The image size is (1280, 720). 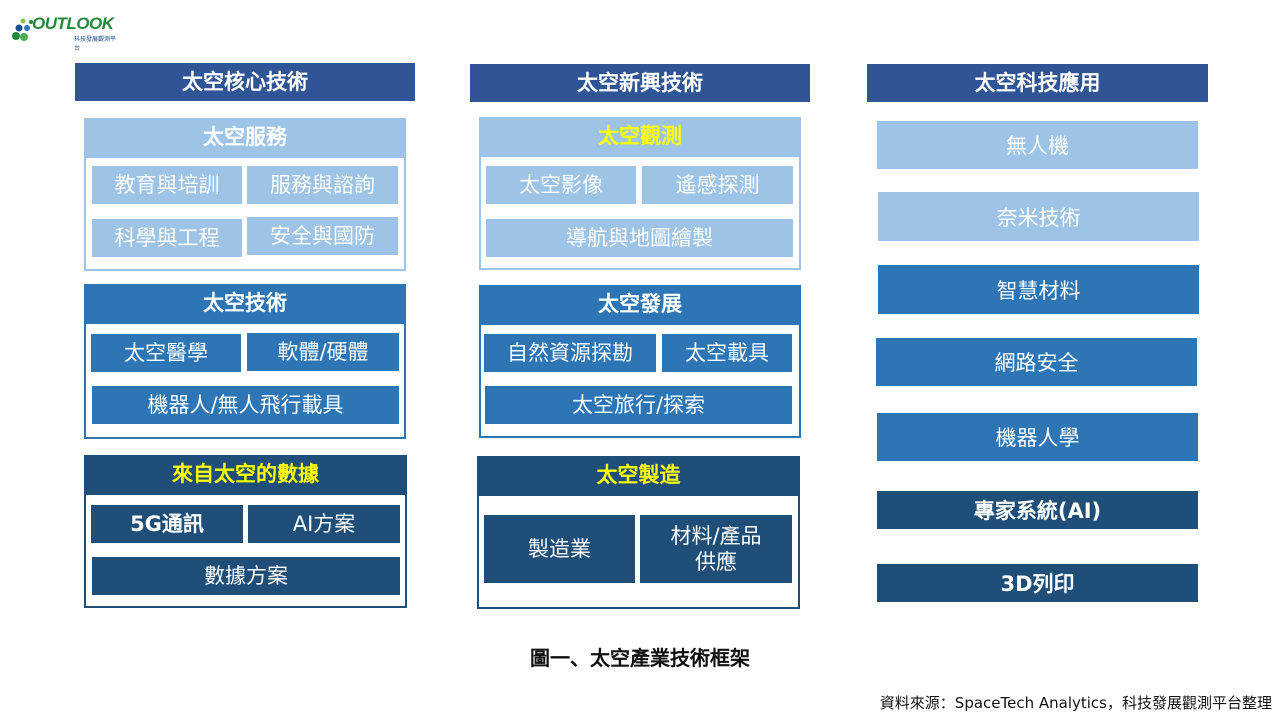 What do you see at coordinates (640, 658) in the screenshot?
I see `figure-caption: 圖一、太空產業技術框架` at bounding box center [640, 658].